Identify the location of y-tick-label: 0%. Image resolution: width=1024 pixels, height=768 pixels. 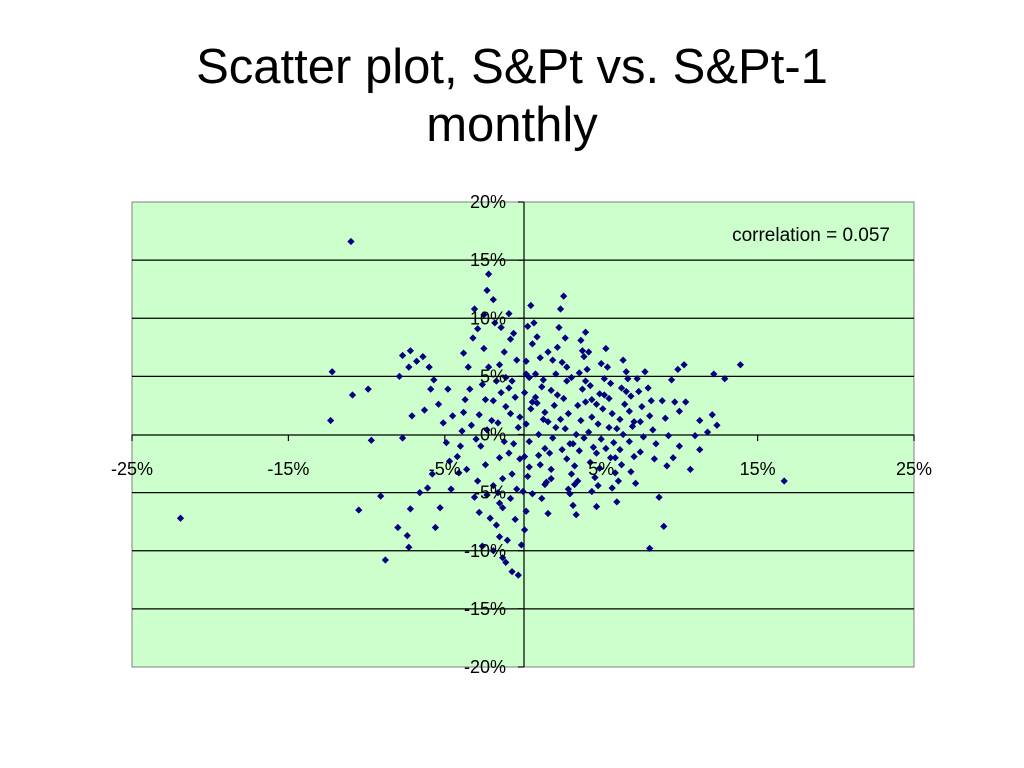
(493, 435).